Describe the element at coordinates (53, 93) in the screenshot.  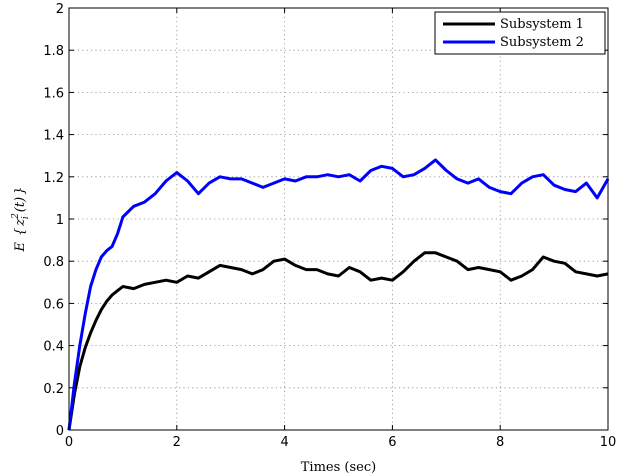
I see `y-tick-label: 1.6` at that location.